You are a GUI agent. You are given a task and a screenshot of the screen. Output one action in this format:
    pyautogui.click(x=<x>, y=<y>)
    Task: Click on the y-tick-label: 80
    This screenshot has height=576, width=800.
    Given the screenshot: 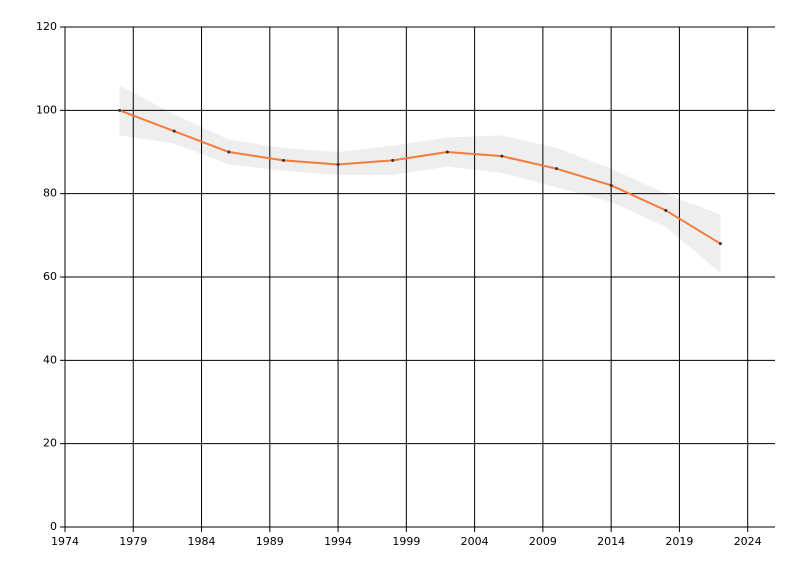 What is the action you would take?
    pyautogui.click(x=50, y=193)
    